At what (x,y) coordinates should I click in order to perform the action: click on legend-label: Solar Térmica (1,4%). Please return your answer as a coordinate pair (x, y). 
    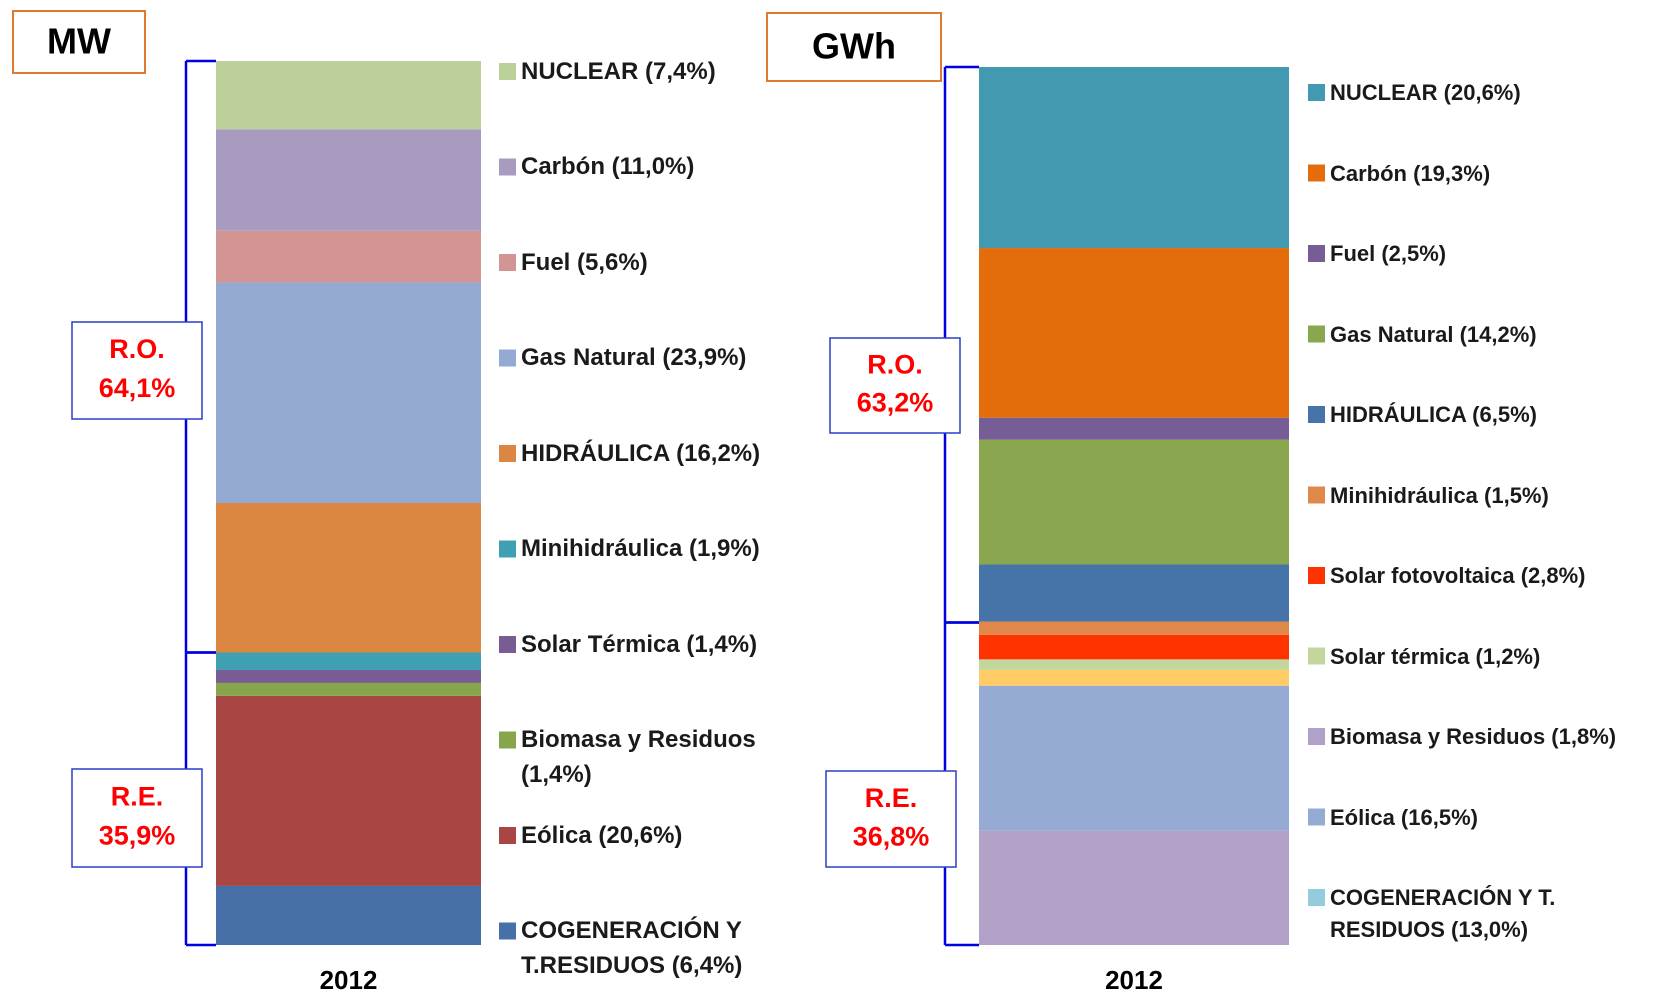
    Looking at the image, I should click on (639, 644).